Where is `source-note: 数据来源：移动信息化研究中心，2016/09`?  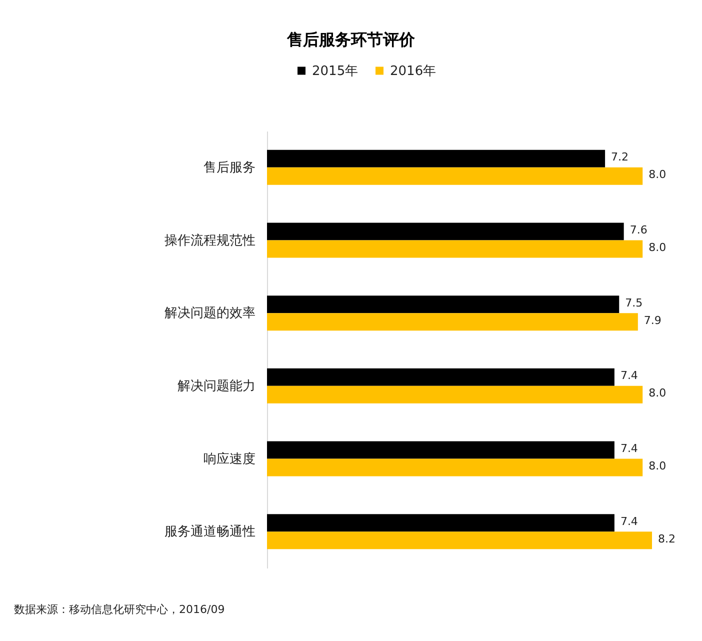
source-note: 数据来源：移动信息化研究中心，2016/09 is located at coordinates (119, 609).